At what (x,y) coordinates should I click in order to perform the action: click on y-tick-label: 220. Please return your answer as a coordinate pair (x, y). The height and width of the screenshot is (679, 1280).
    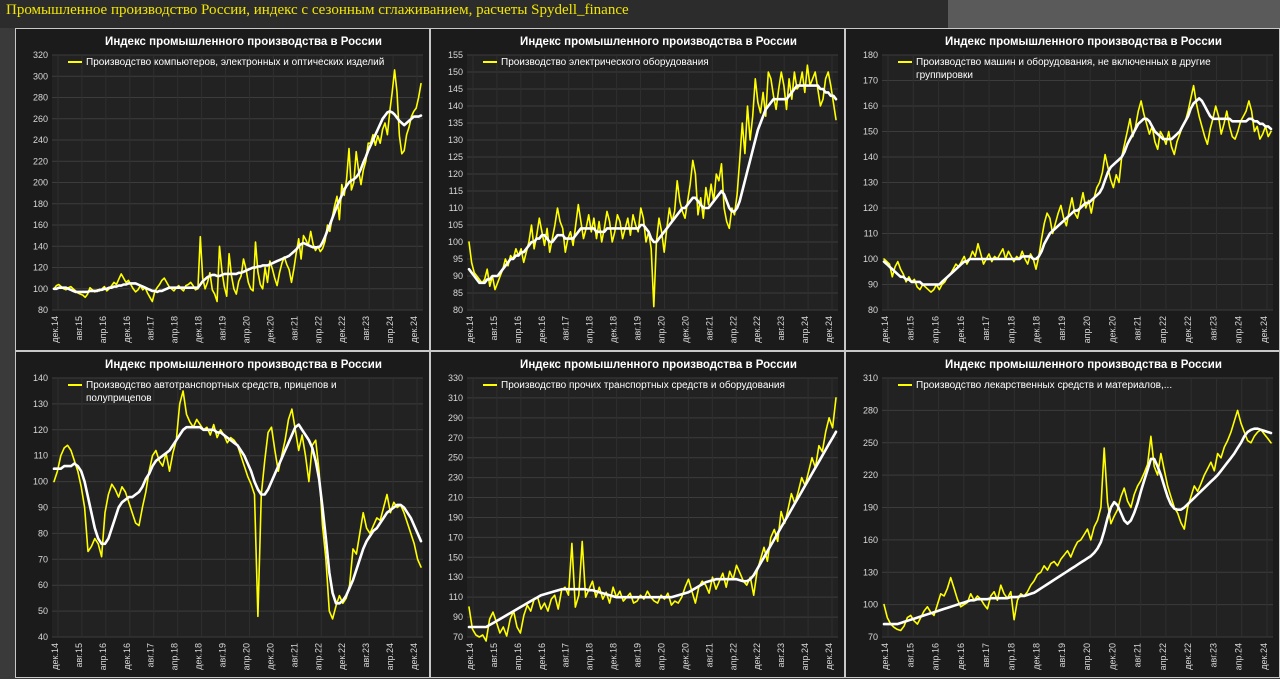
    Looking at the image, I should click on (870, 475).